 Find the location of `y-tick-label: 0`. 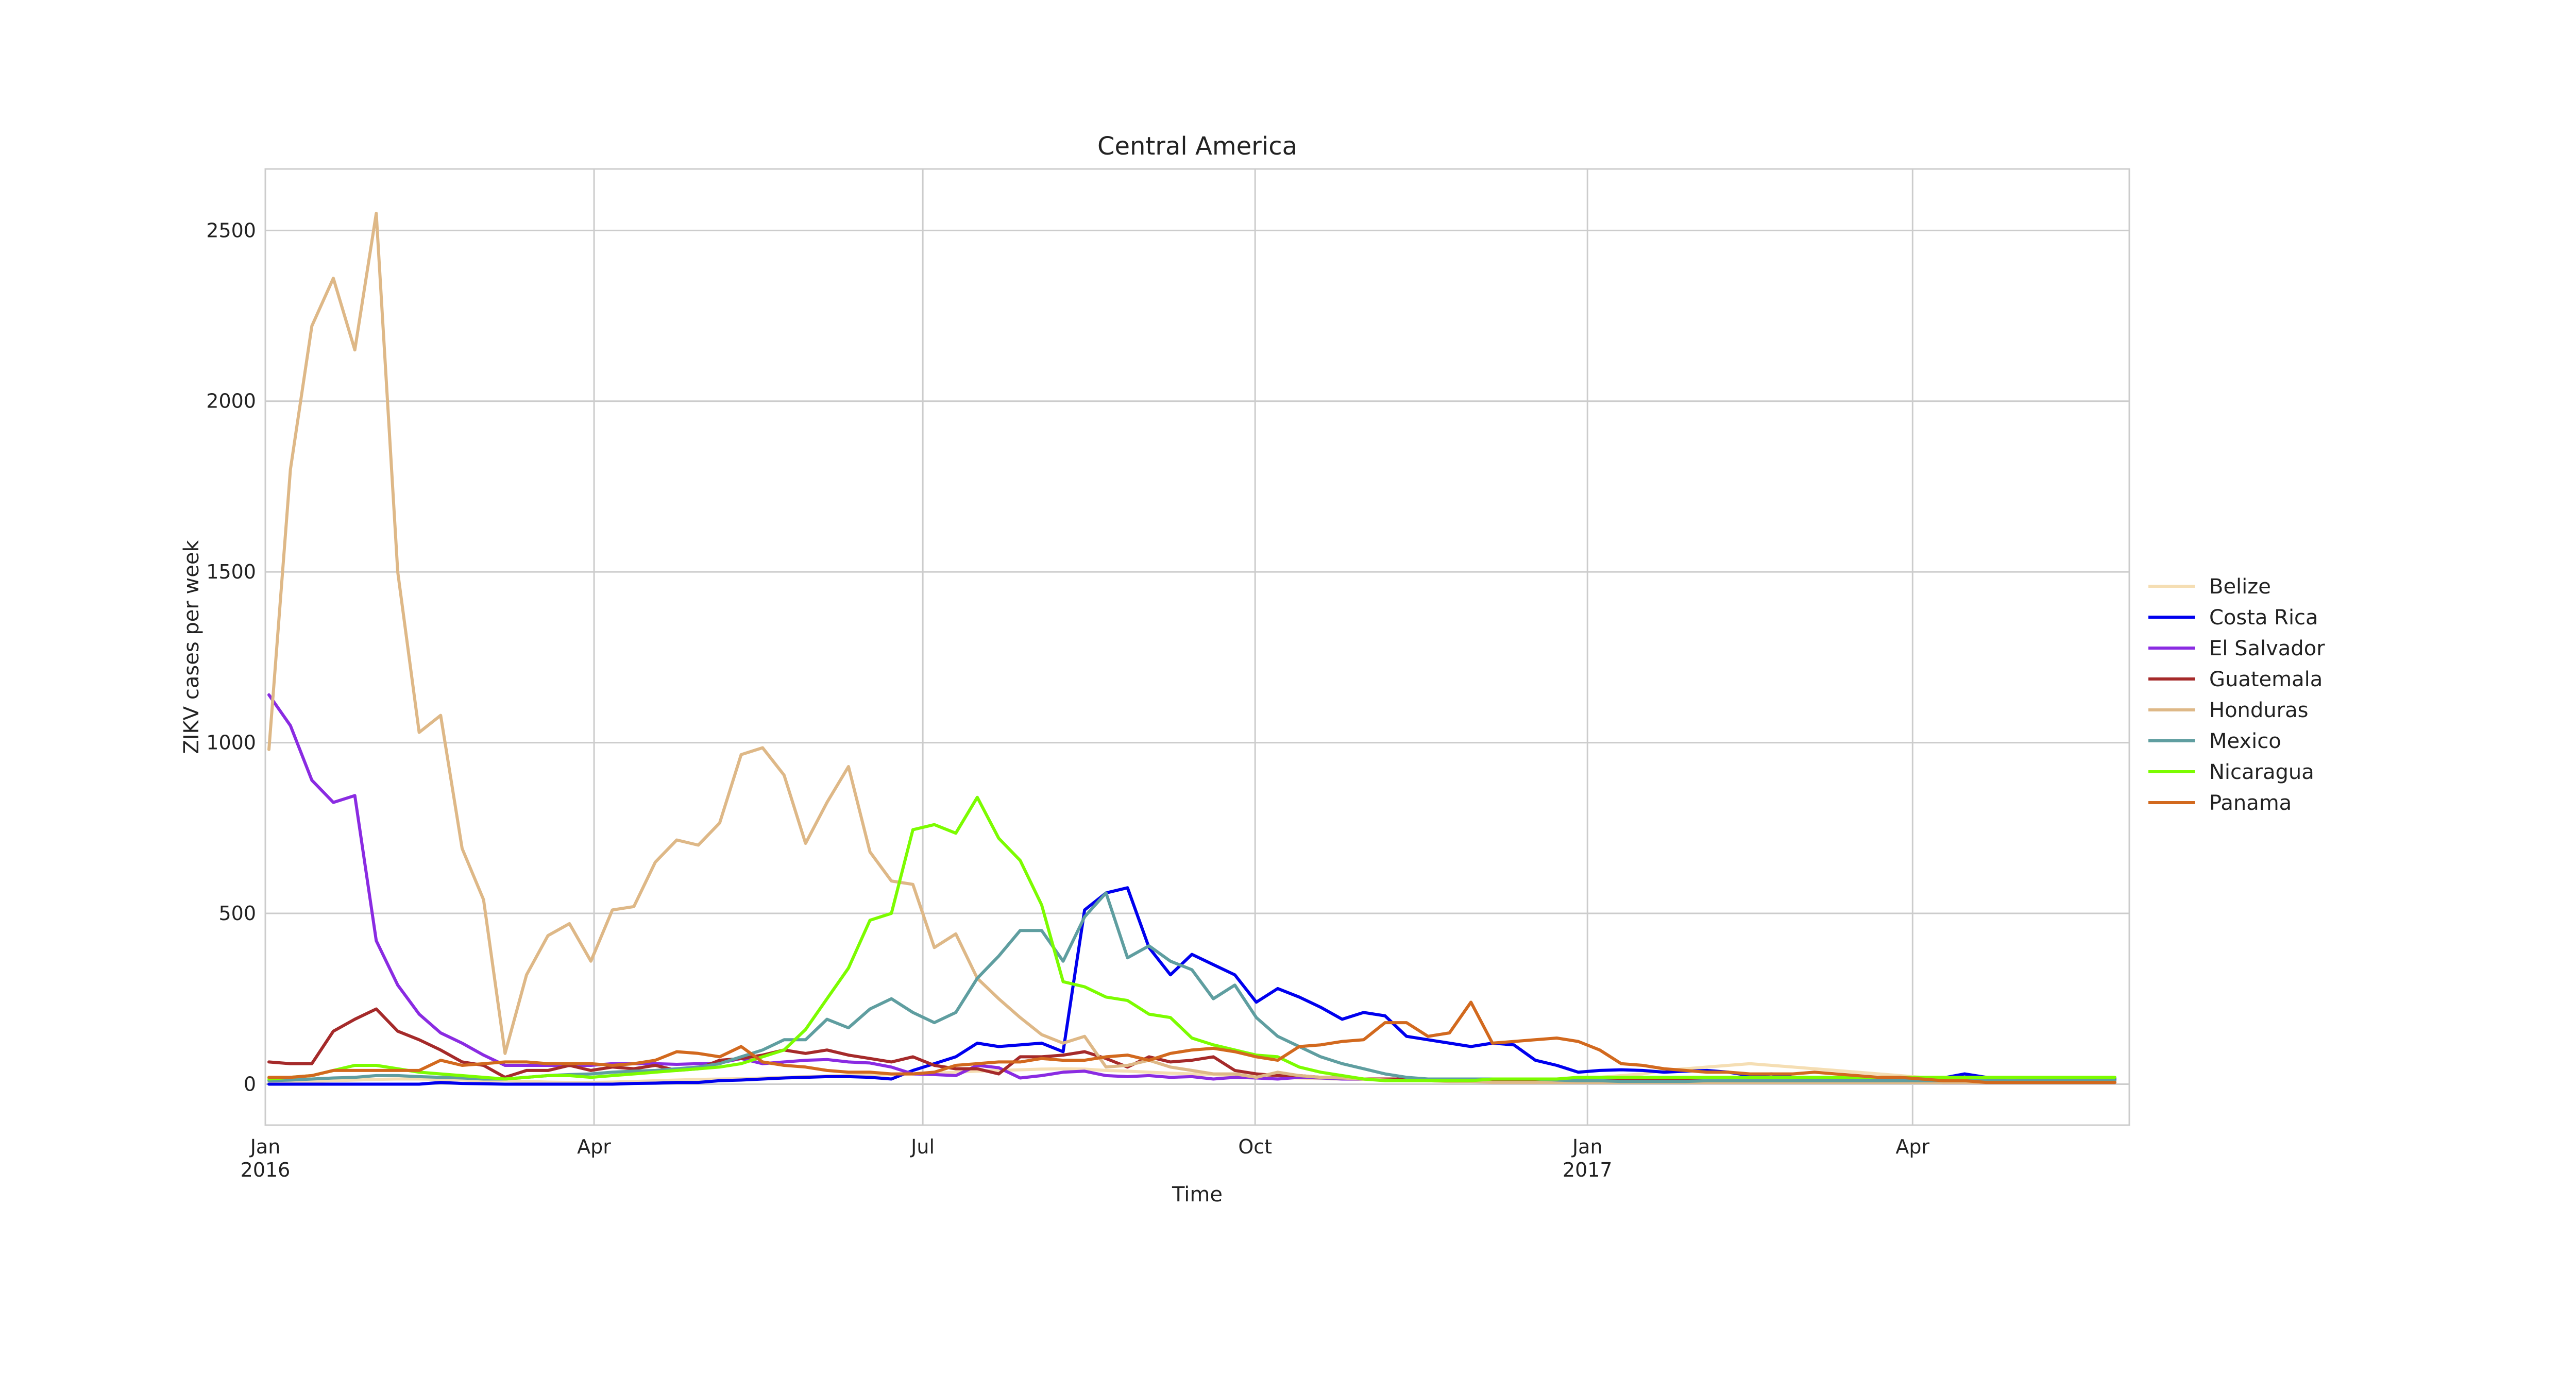

y-tick-label: 0 is located at coordinates (250, 1084).